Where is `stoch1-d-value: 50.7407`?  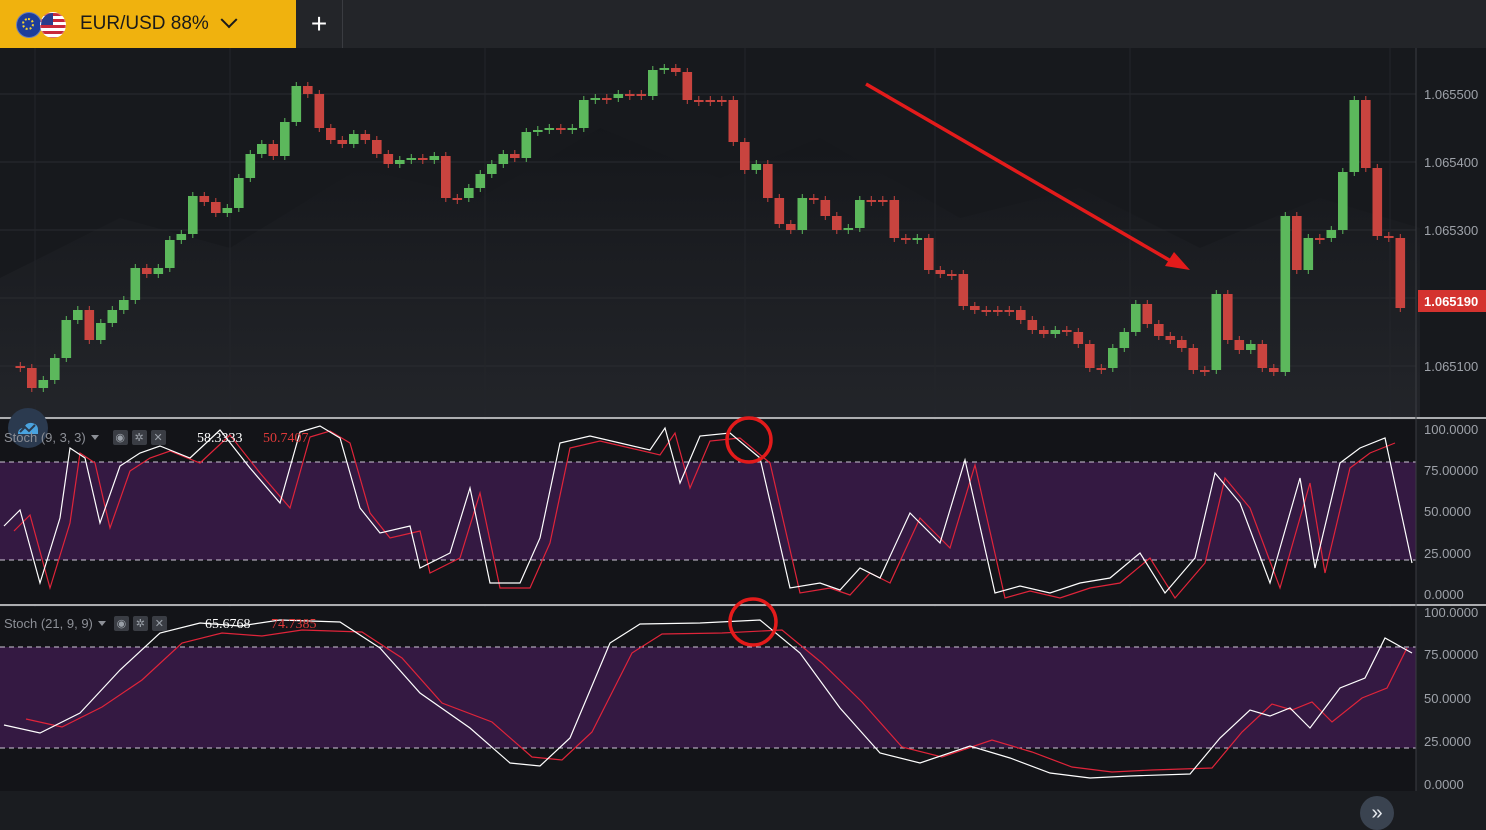 stoch1-d-value: 50.7407 is located at coordinates (286, 438).